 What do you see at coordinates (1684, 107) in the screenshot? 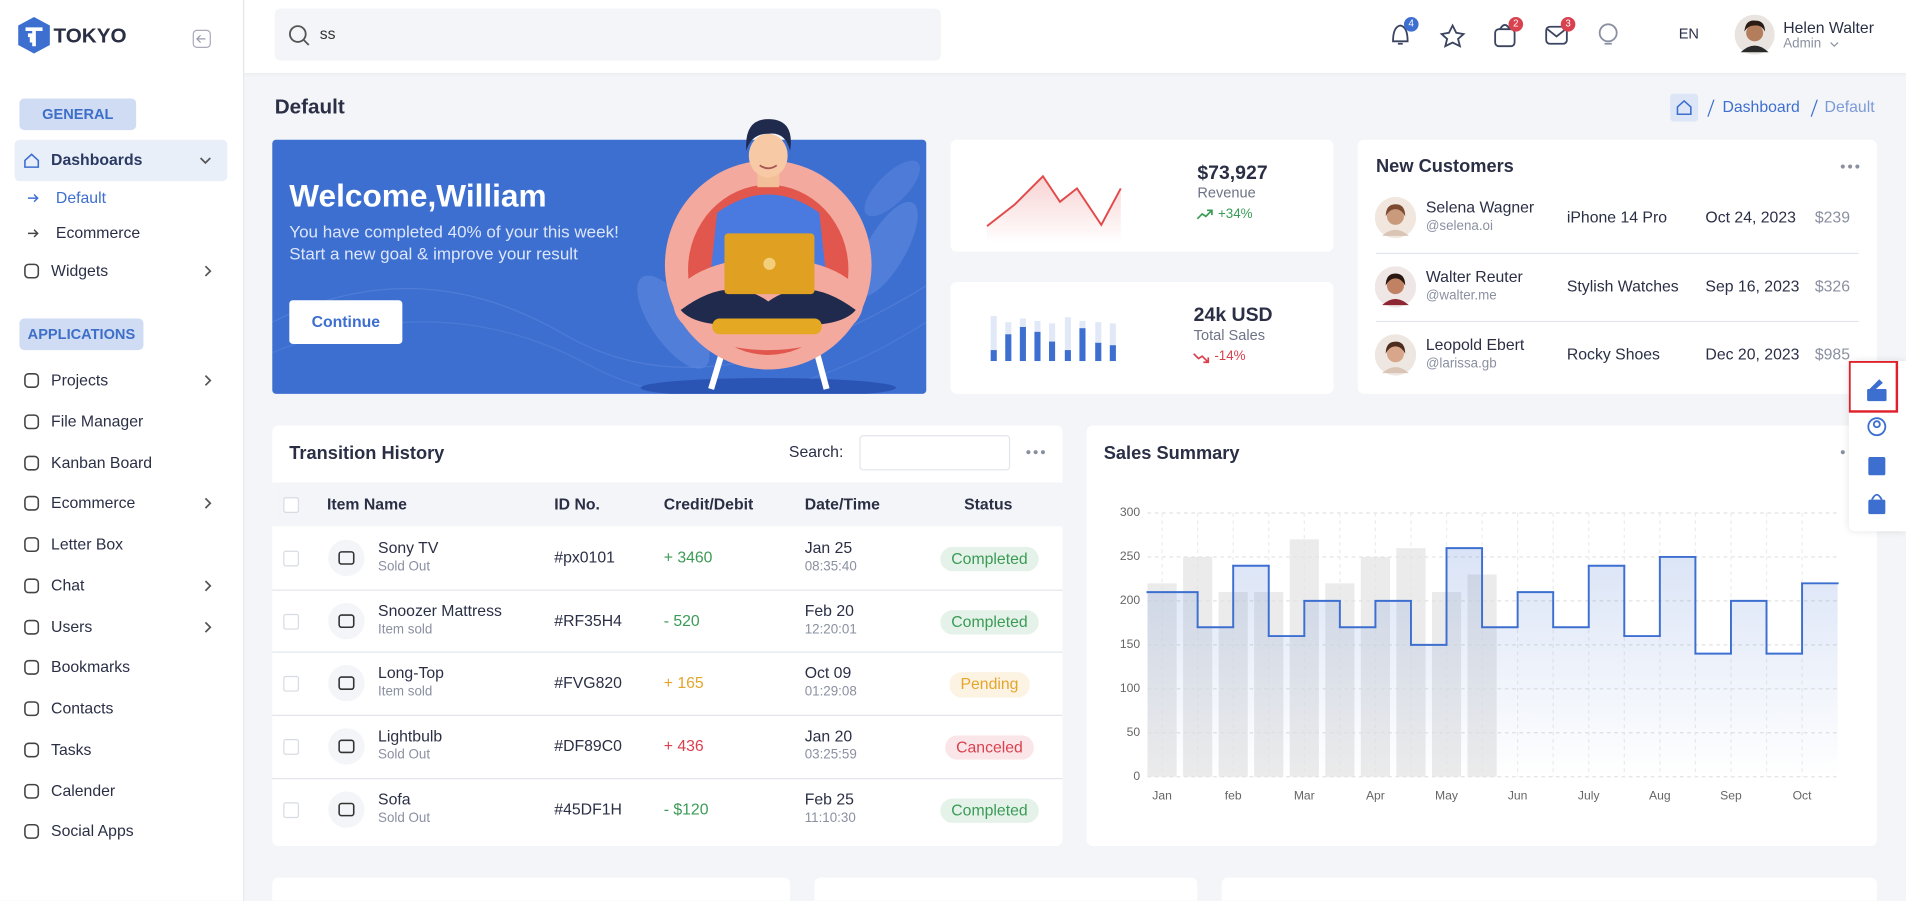
I see `breadcrumb-home` at bounding box center [1684, 107].